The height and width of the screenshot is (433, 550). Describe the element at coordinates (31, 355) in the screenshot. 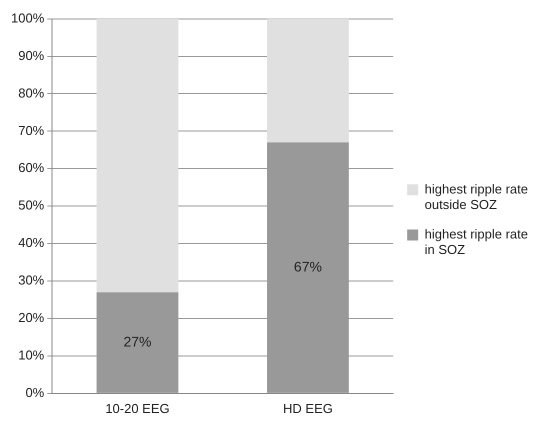

I see `y-tick-label: 10%` at that location.